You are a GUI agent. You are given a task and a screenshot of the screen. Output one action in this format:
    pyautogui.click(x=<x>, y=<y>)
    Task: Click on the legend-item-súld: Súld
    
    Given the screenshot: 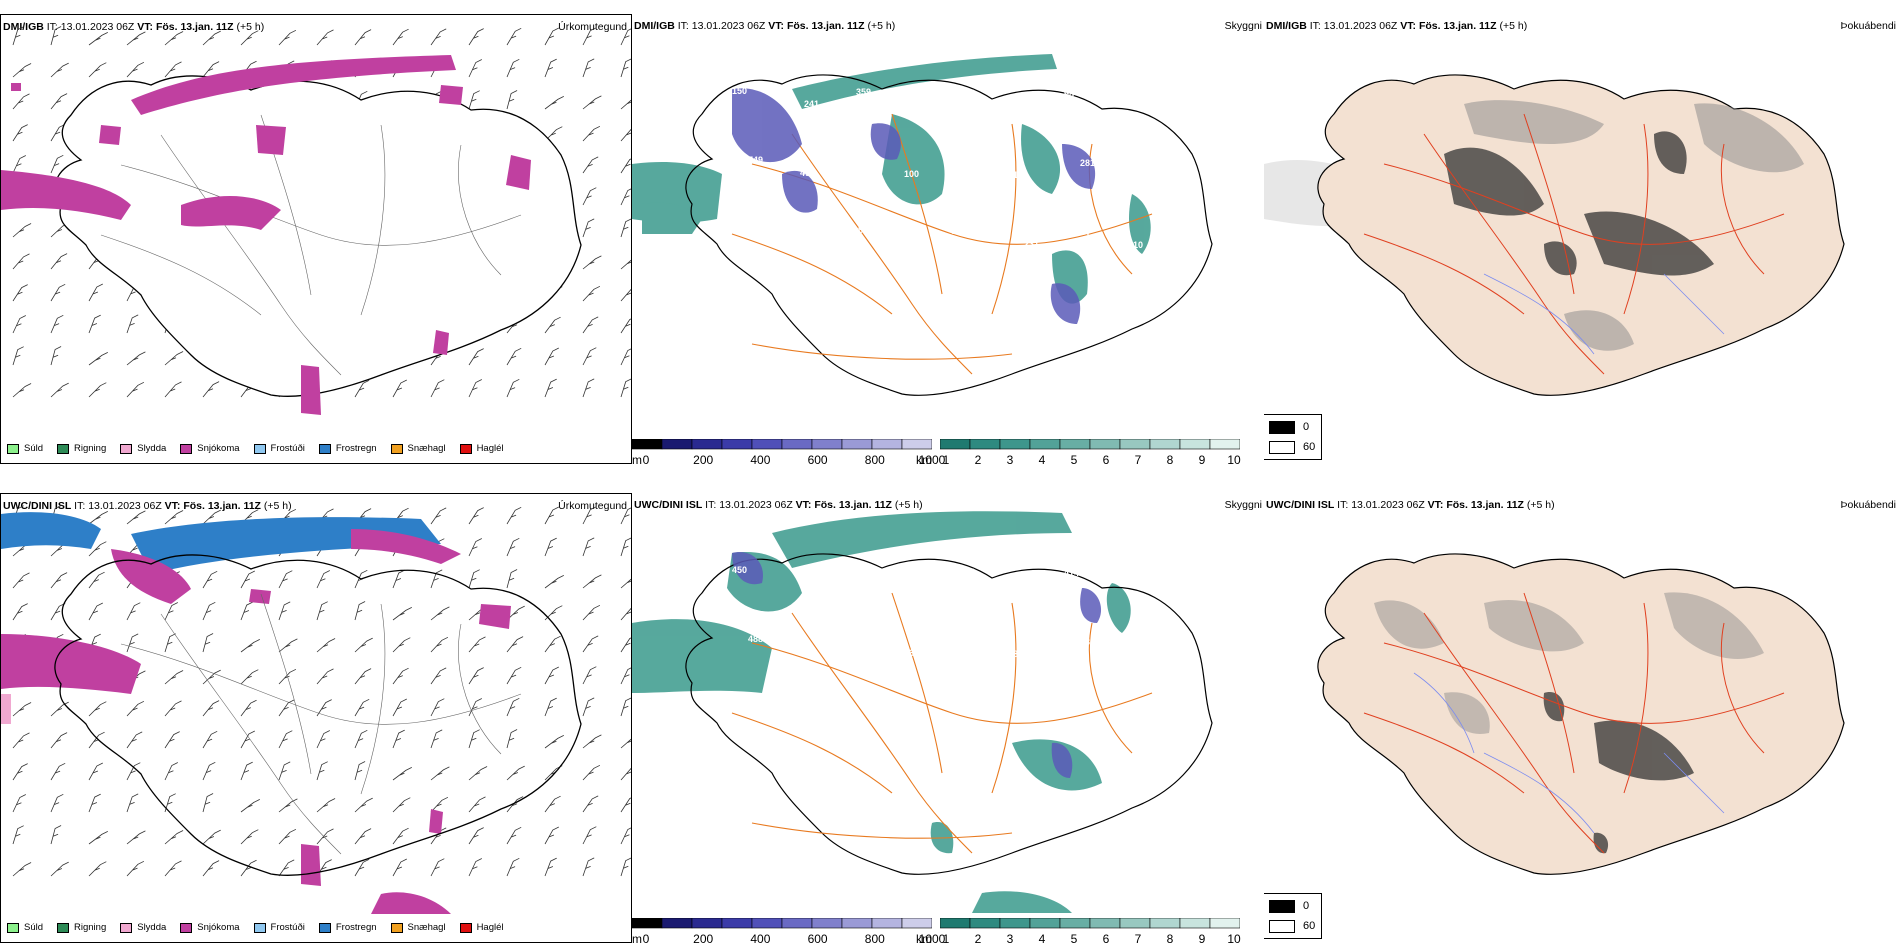 What is the action you would take?
    pyautogui.click(x=25, y=927)
    